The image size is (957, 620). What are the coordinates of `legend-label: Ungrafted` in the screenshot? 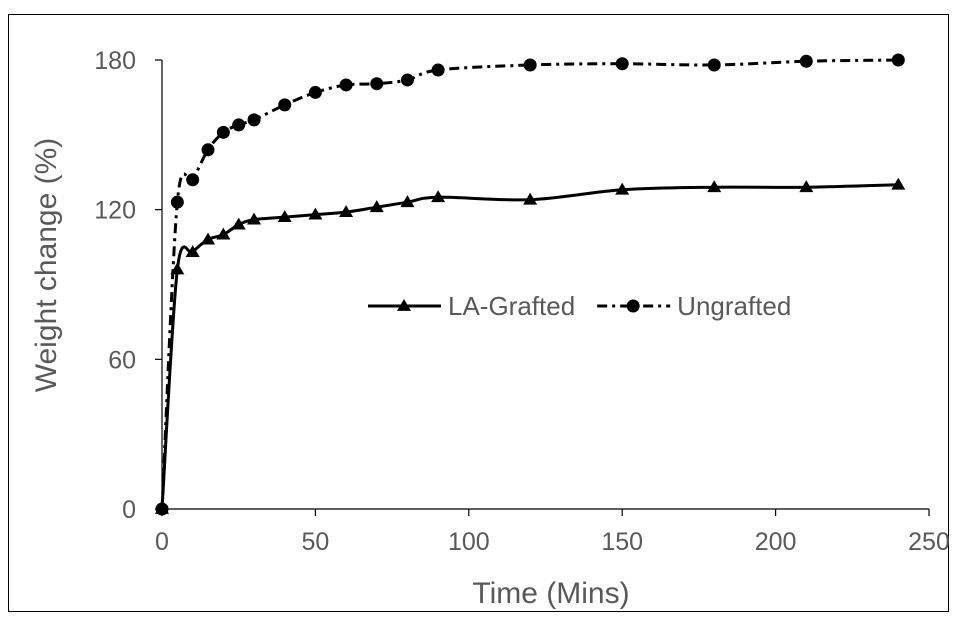 It's located at (734, 306).